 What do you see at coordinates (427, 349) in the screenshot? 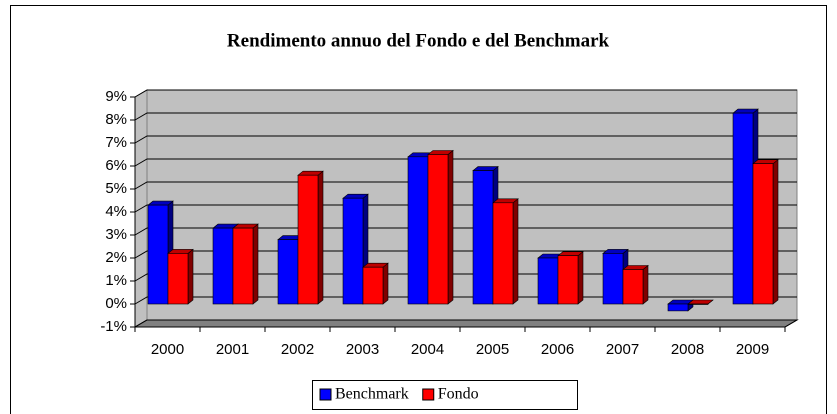
I see `x-tick-label: 2004` at bounding box center [427, 349].